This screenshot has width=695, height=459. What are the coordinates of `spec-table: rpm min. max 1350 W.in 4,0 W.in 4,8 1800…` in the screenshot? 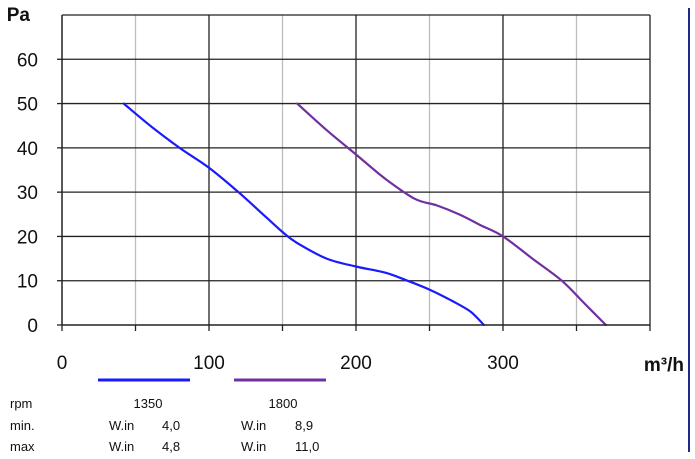 It's located at (164, 425).